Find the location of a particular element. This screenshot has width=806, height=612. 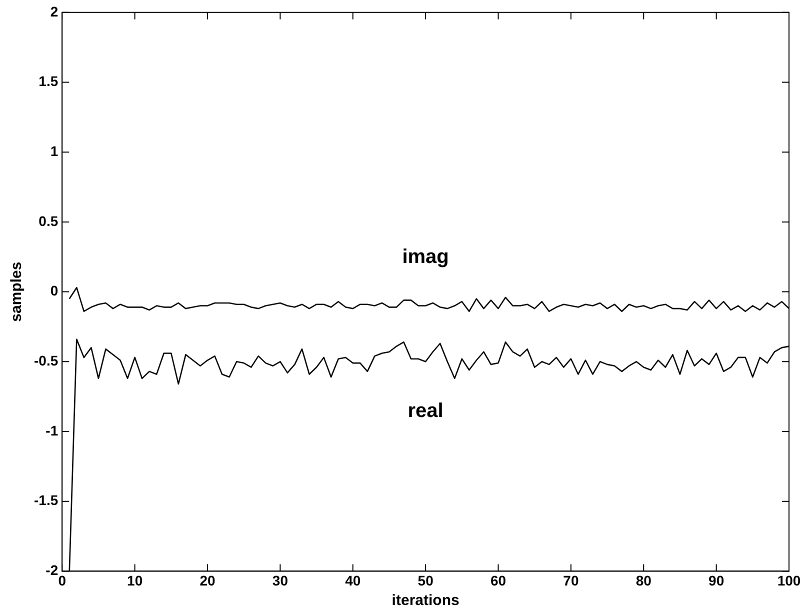

x-tick-label: 100 is located at coordinates (789, 580).